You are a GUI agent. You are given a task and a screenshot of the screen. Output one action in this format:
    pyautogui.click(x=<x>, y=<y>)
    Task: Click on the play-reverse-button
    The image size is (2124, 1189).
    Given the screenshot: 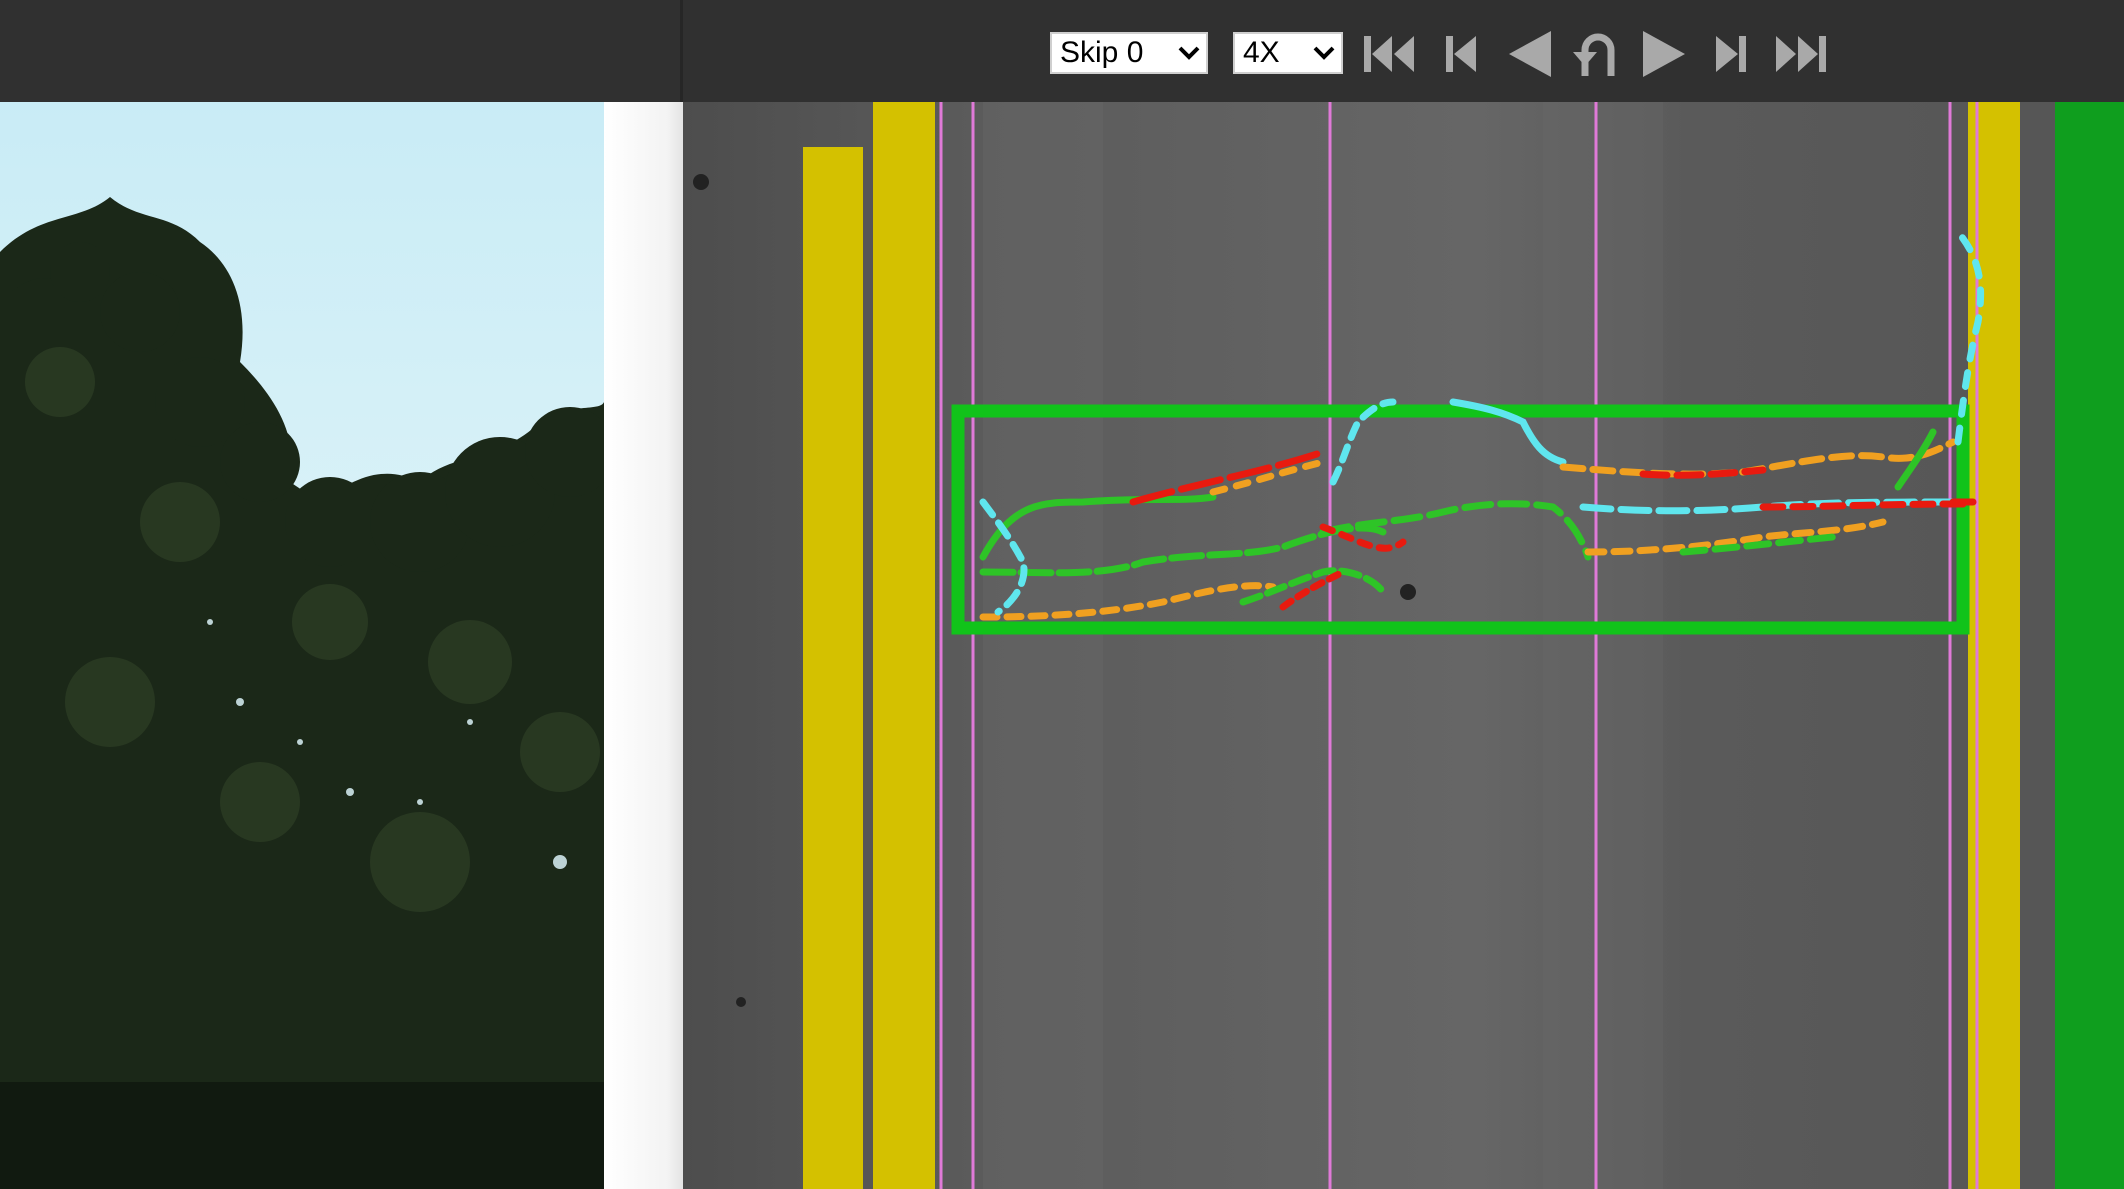 What is the action you would take?
    pyautogui.click(x=1530, y=54)
    